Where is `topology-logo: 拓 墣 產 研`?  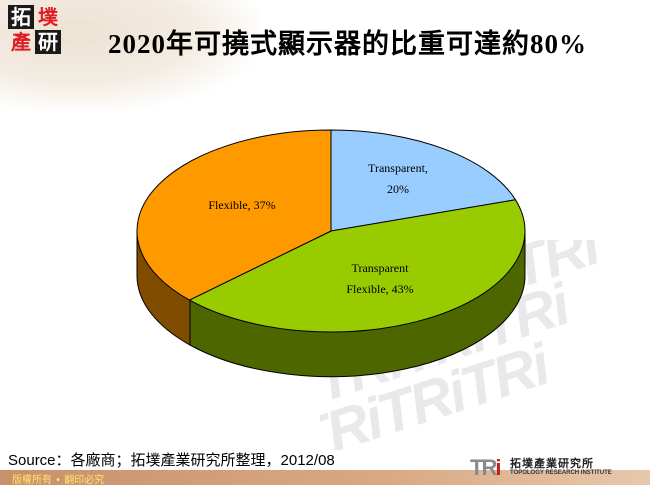
topology-logo: 拓 墣 產 研 is located at coordinates (36, 30).